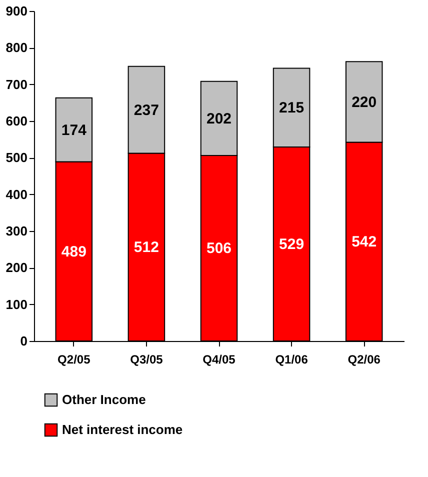 Image resolution: width=428 pixels, height=477 pixels. I want to click on data-label: 237, so click(146, 110).